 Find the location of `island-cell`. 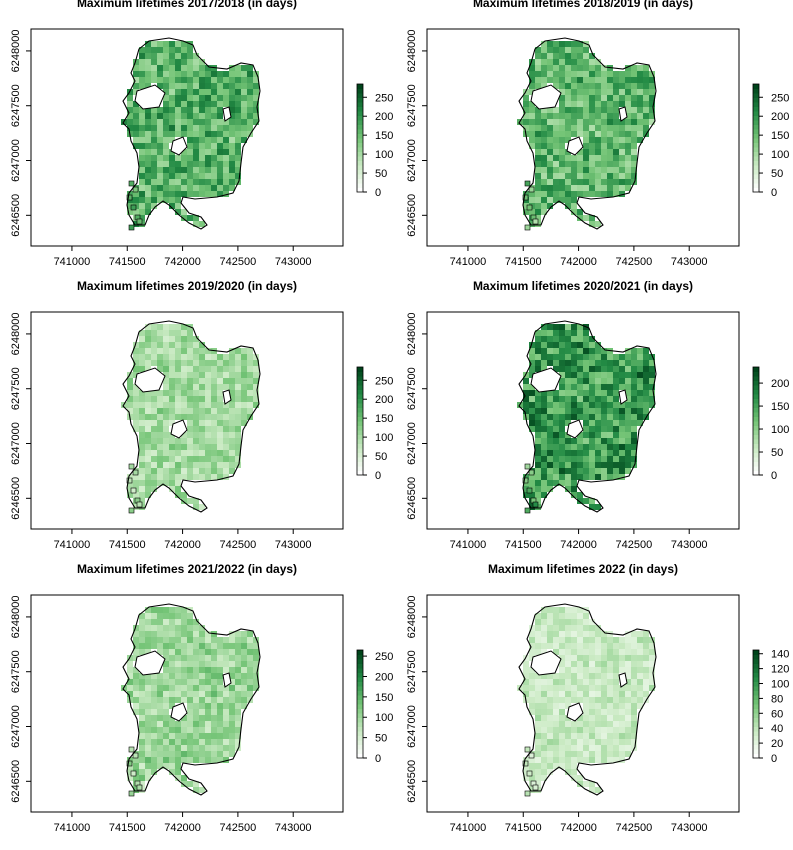

island-cell is located at coordinates (133, 490).